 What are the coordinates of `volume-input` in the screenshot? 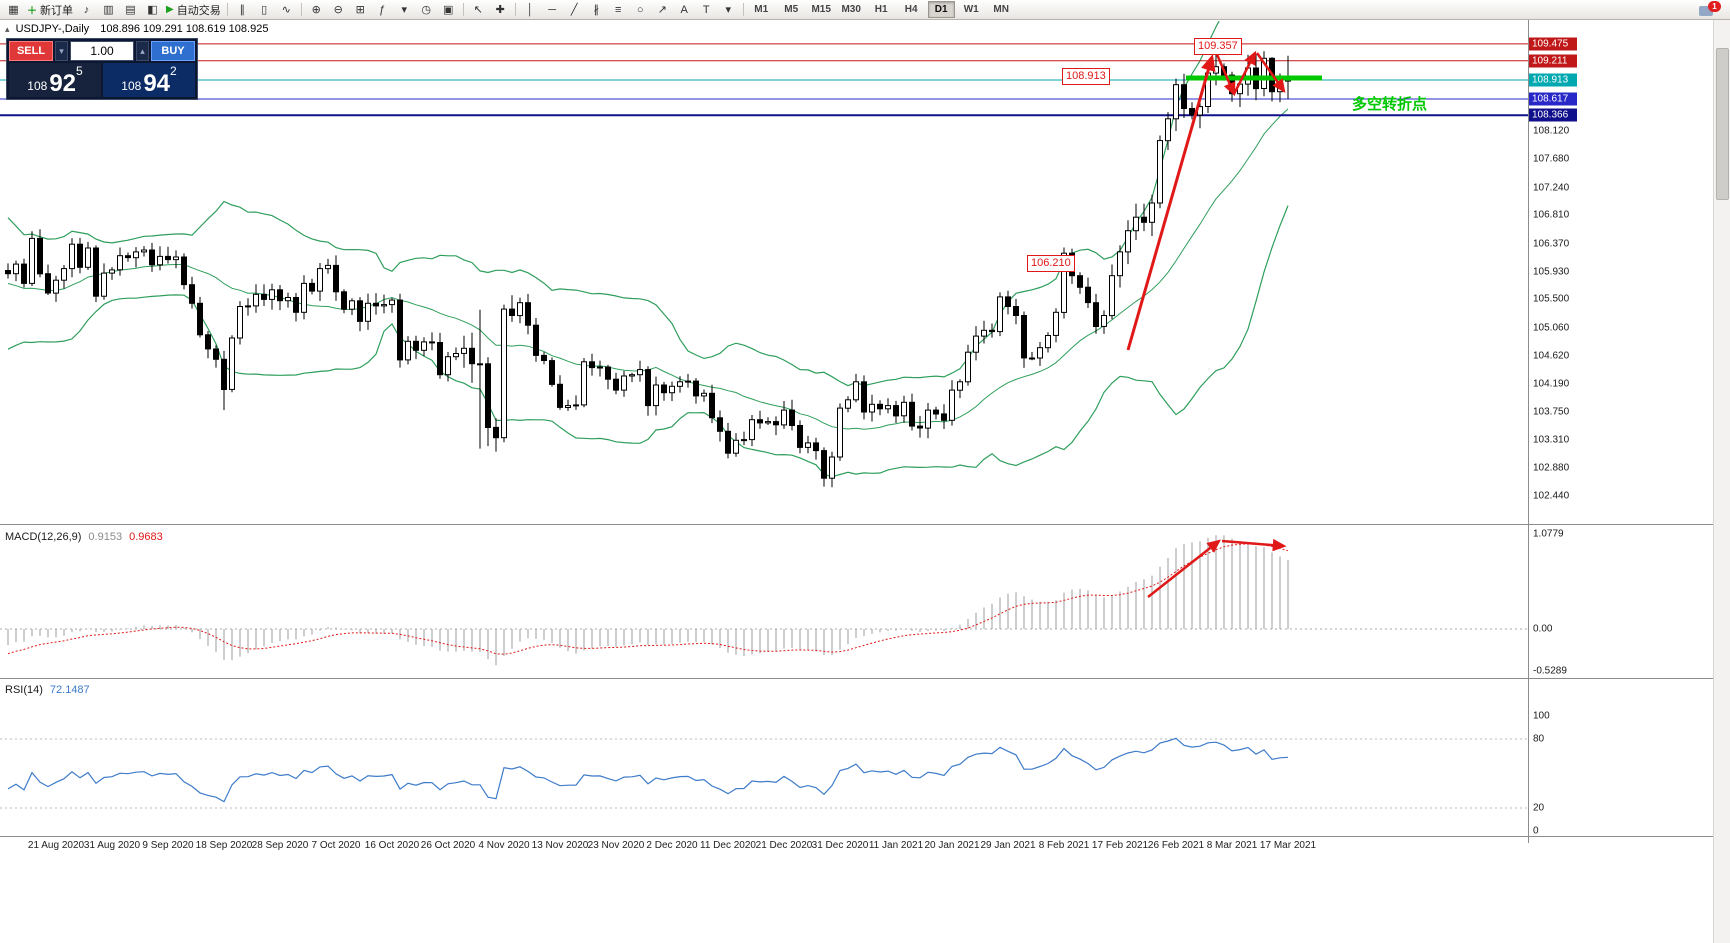 It's located at (102, 51).